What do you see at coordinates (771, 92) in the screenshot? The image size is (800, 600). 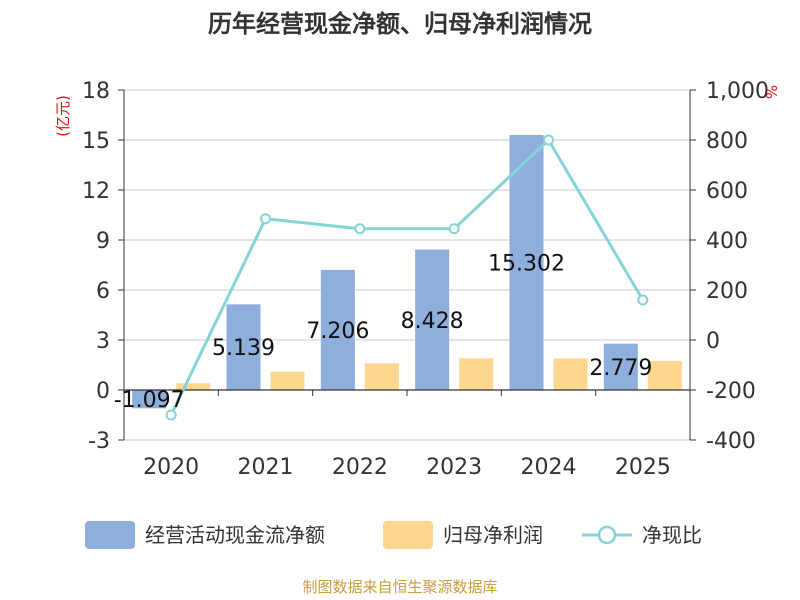 I see `right-axis-label: %` at bounding box center [771, 92].